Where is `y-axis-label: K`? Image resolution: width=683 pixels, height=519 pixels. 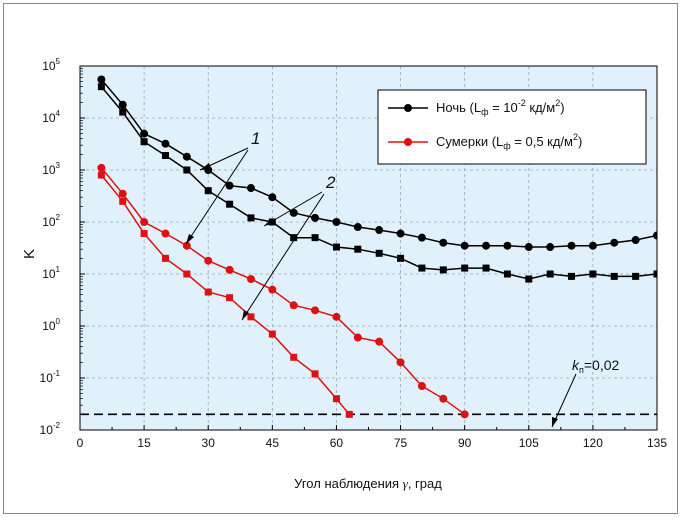
y-axis-label: K is located at coordinates (29, 254).